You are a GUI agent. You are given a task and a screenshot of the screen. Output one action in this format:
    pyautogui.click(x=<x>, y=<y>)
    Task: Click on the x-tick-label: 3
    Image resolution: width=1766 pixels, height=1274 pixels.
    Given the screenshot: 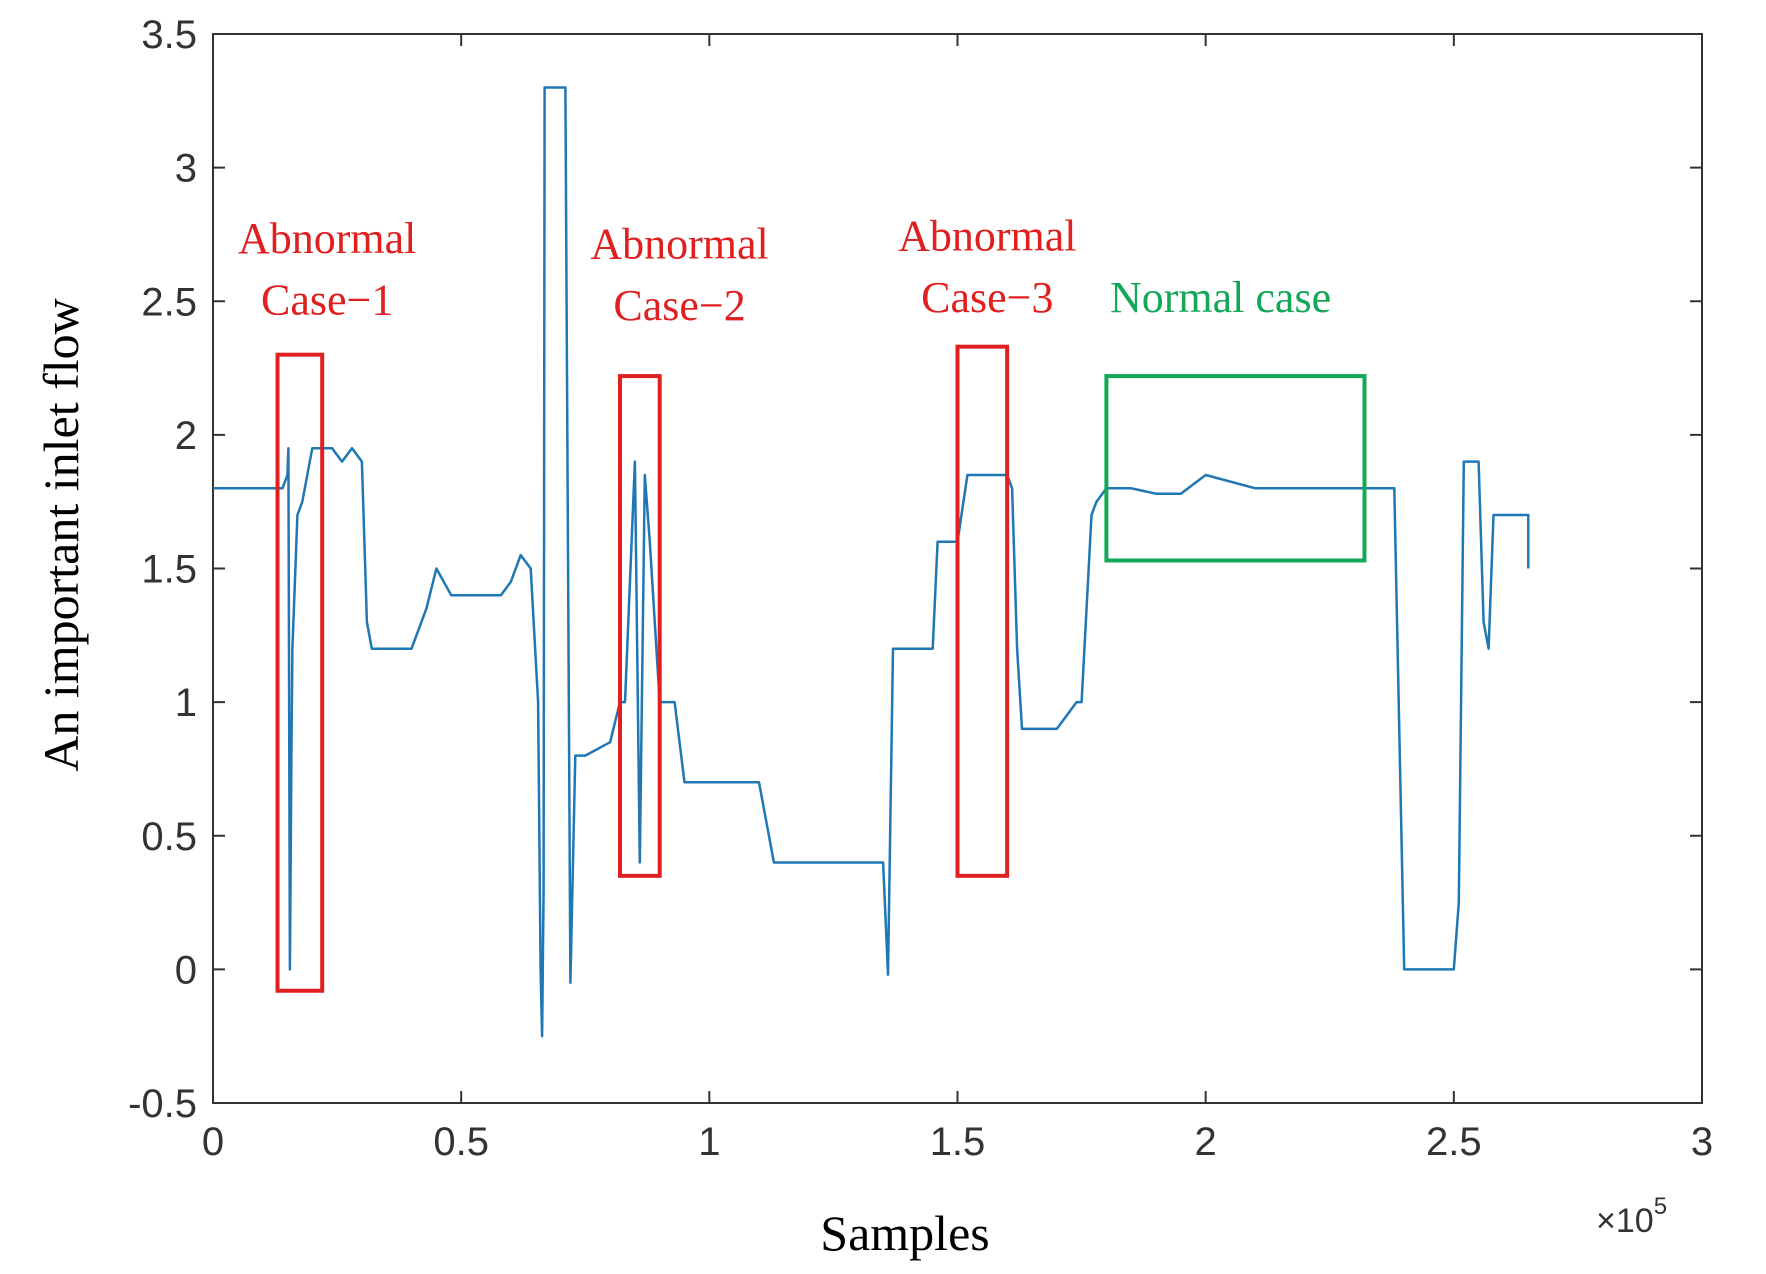 What is the action you would take?
    pyautogui.click(x=1702, y=1142)
    